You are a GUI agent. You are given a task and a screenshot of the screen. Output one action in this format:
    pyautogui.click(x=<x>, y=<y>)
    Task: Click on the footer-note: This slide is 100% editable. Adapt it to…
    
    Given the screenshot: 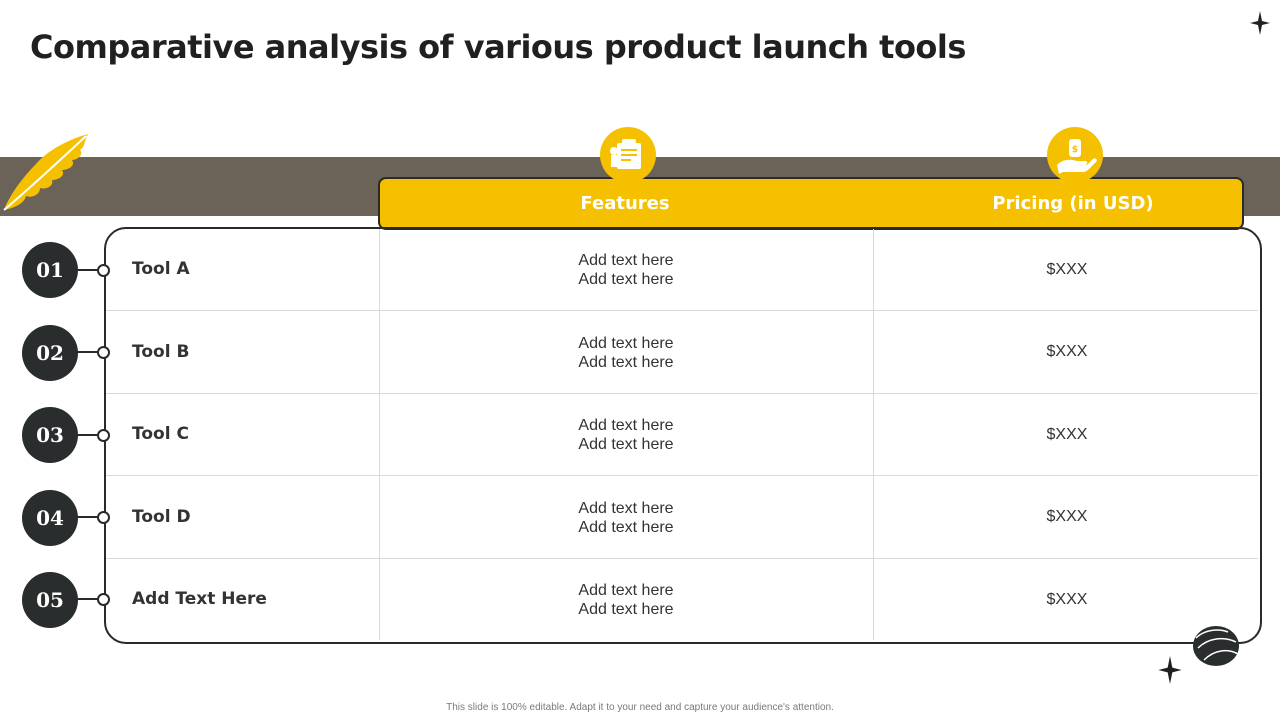 What is the action you would take?
    pyautogui.click(x=640, y=707)
    